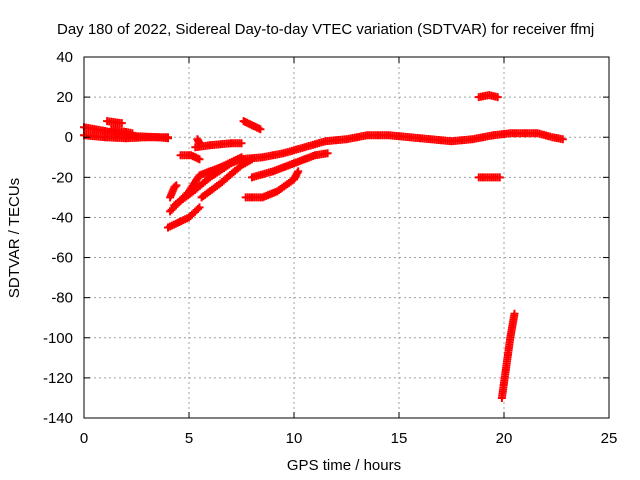 The height and width of the screenshot is (480, 640). Describe the element at coordinates (528, 136) in the screenshot. I see `series-track-right` at that location.